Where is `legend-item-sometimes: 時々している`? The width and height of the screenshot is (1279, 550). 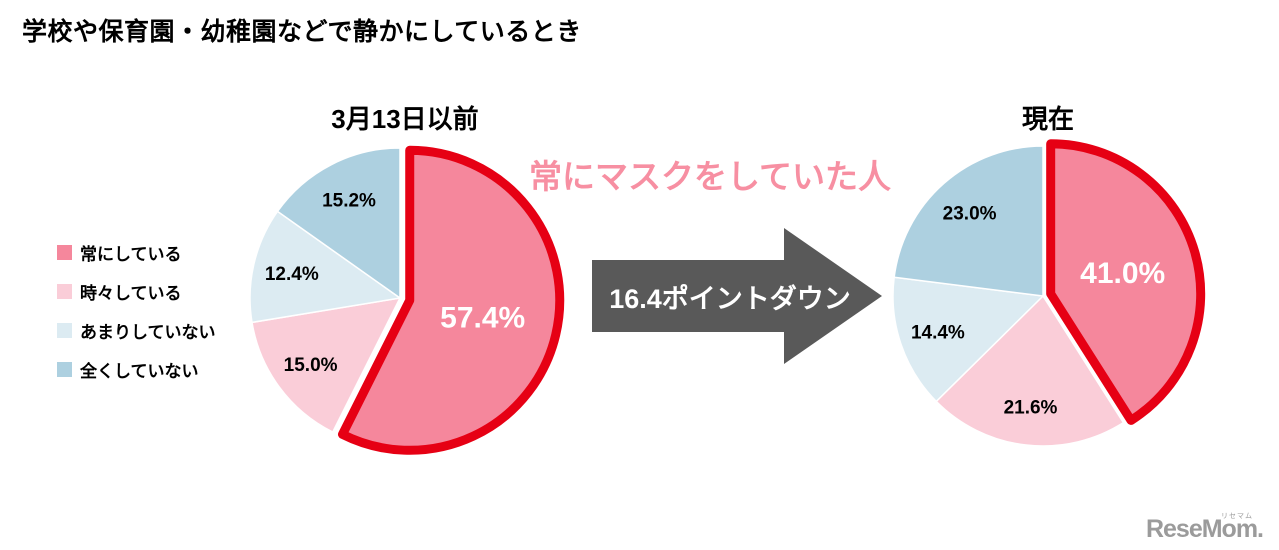
legend-item-sometimes: 時々している is located at coordinates (136, 292).